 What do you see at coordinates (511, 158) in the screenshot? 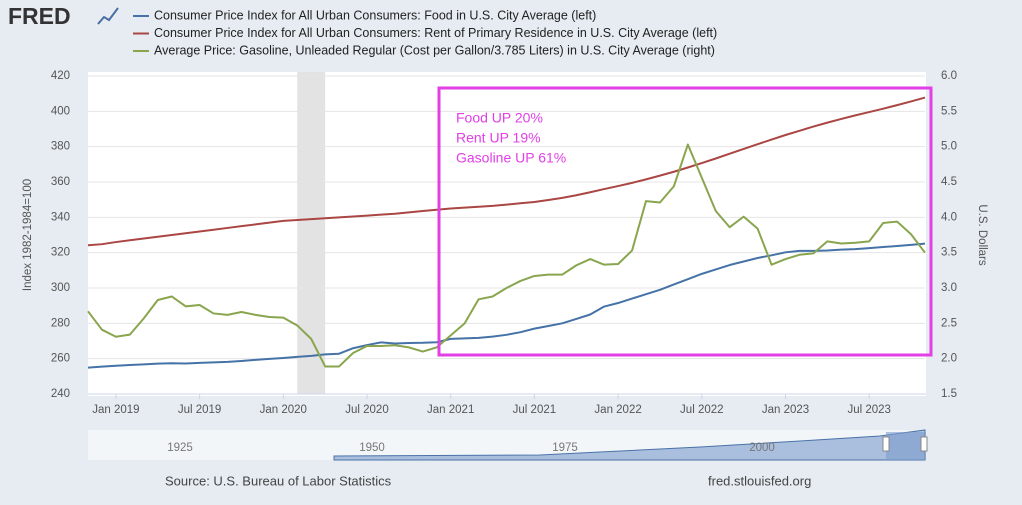
I see `annotation-text: Gasoline UP 61%` at bounding box center [511, 158].